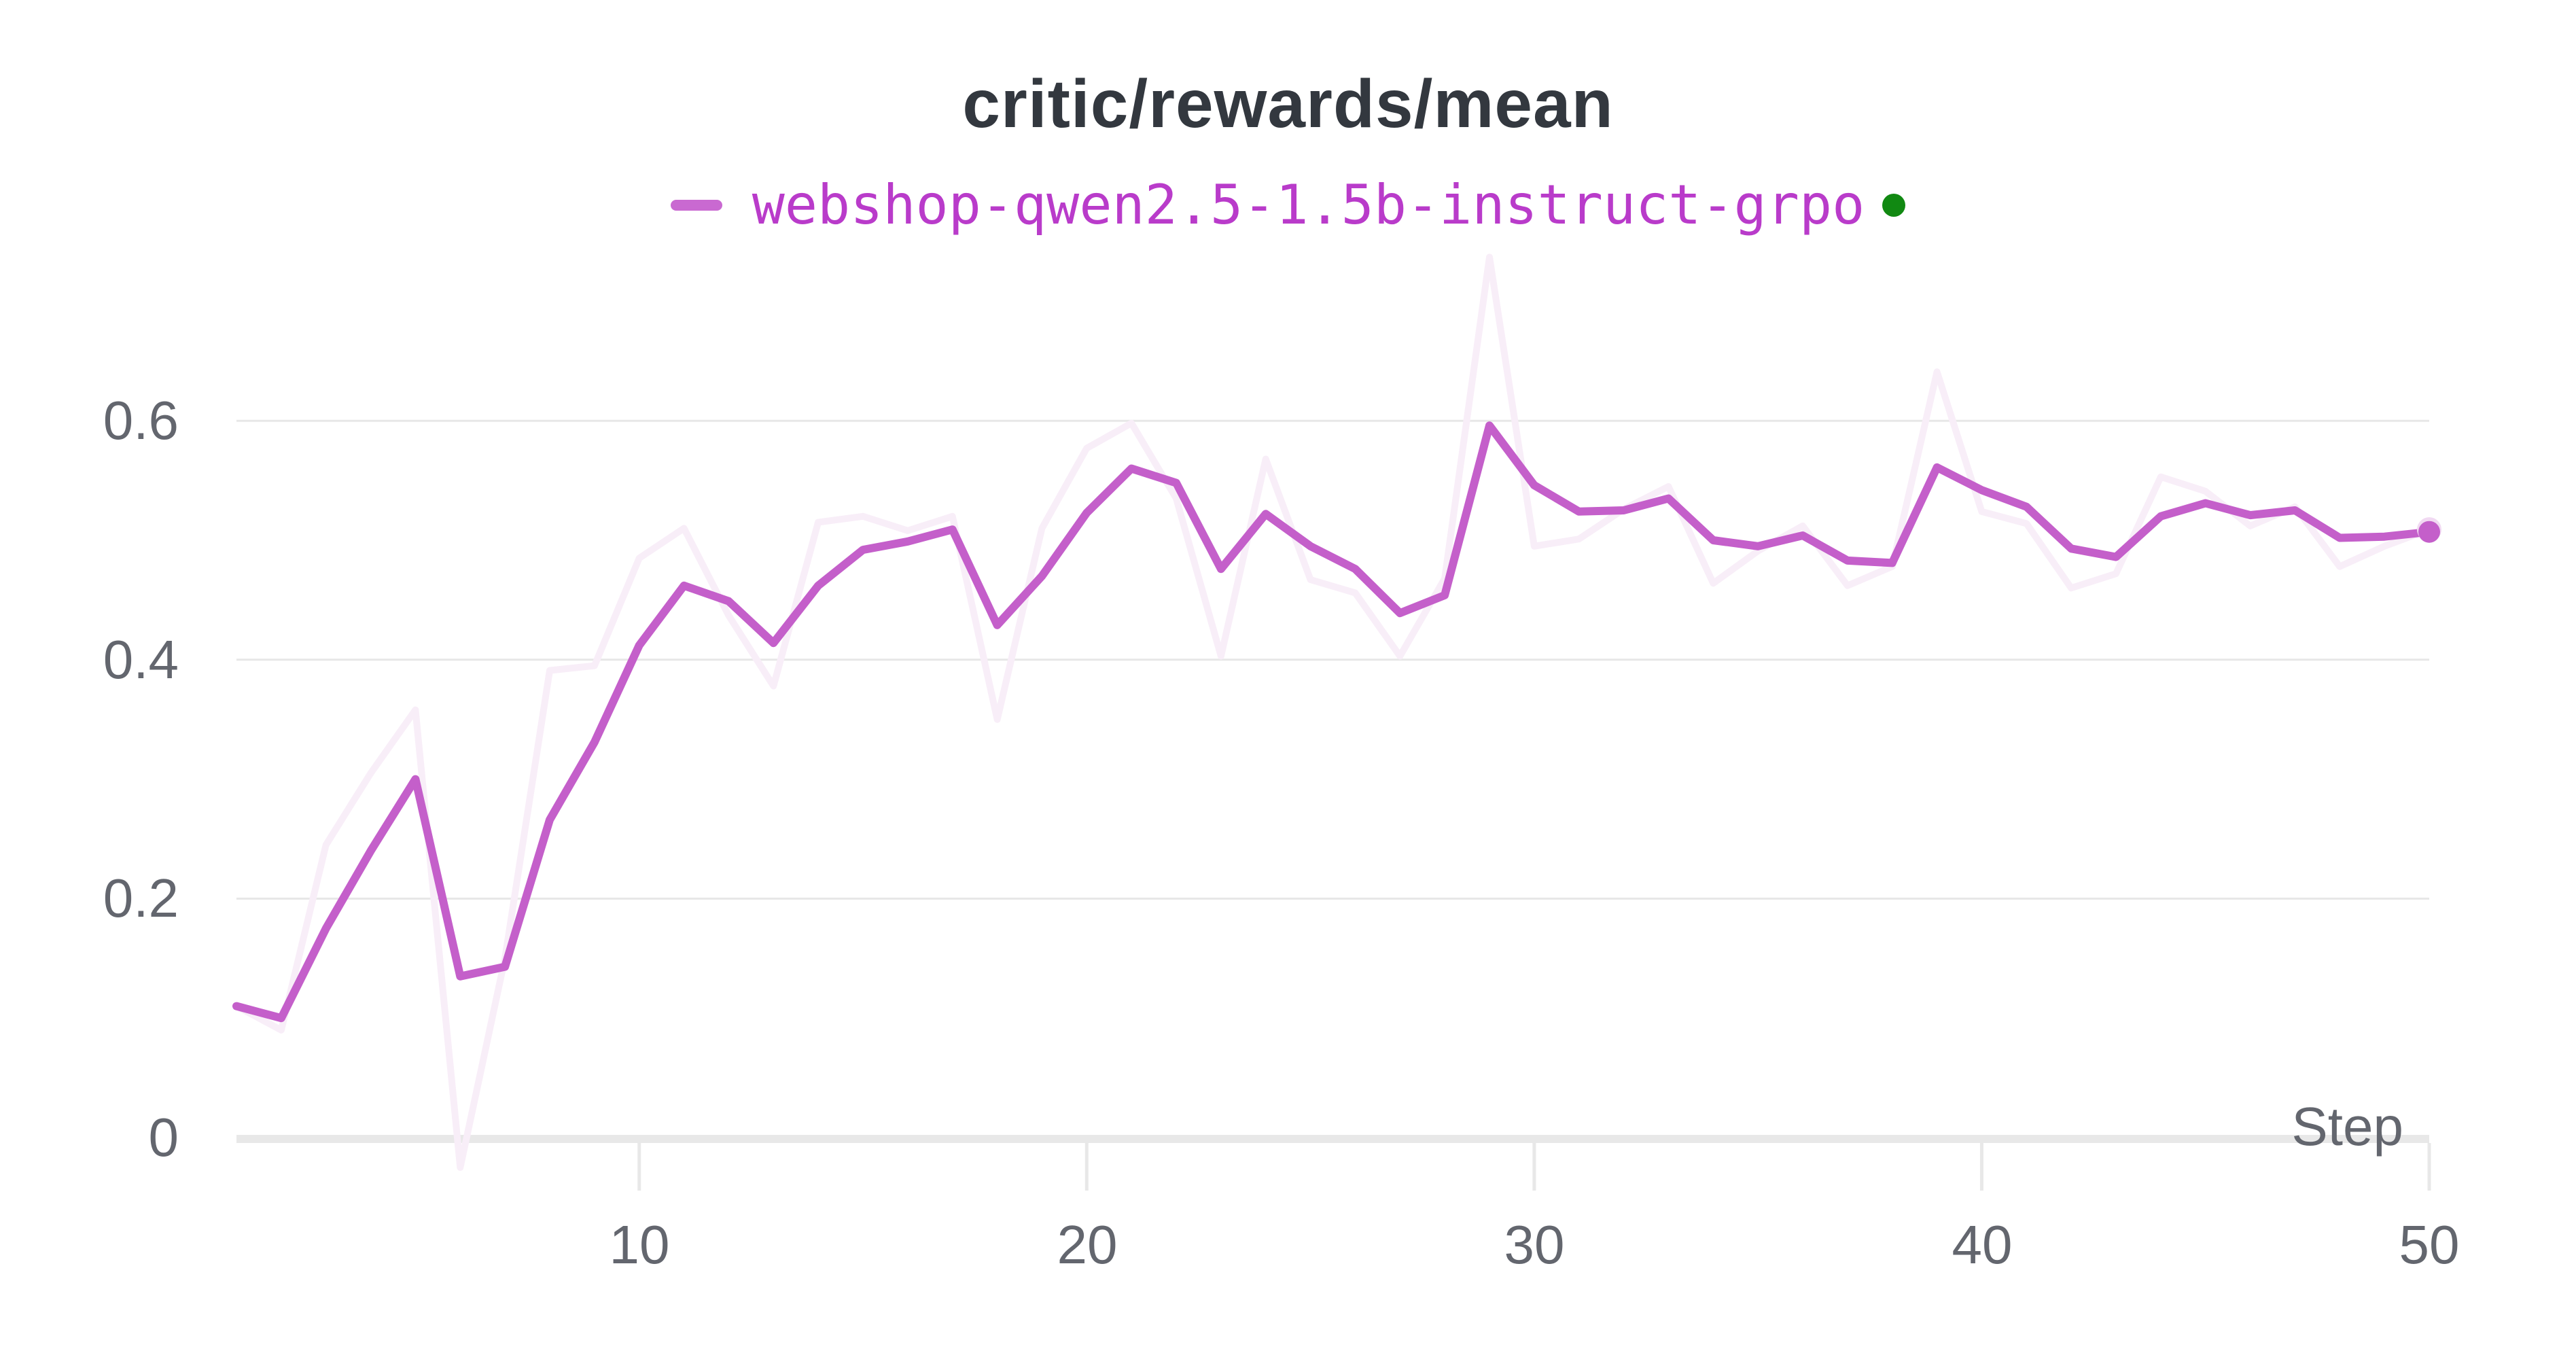 This screenshot has height=1353, width=2576. Describe the element at coordinates (1308, 205) in the screenshot. I see `legend-run-name: webshop-qwen2.5-1.5b-instruct-grpo` at that location.